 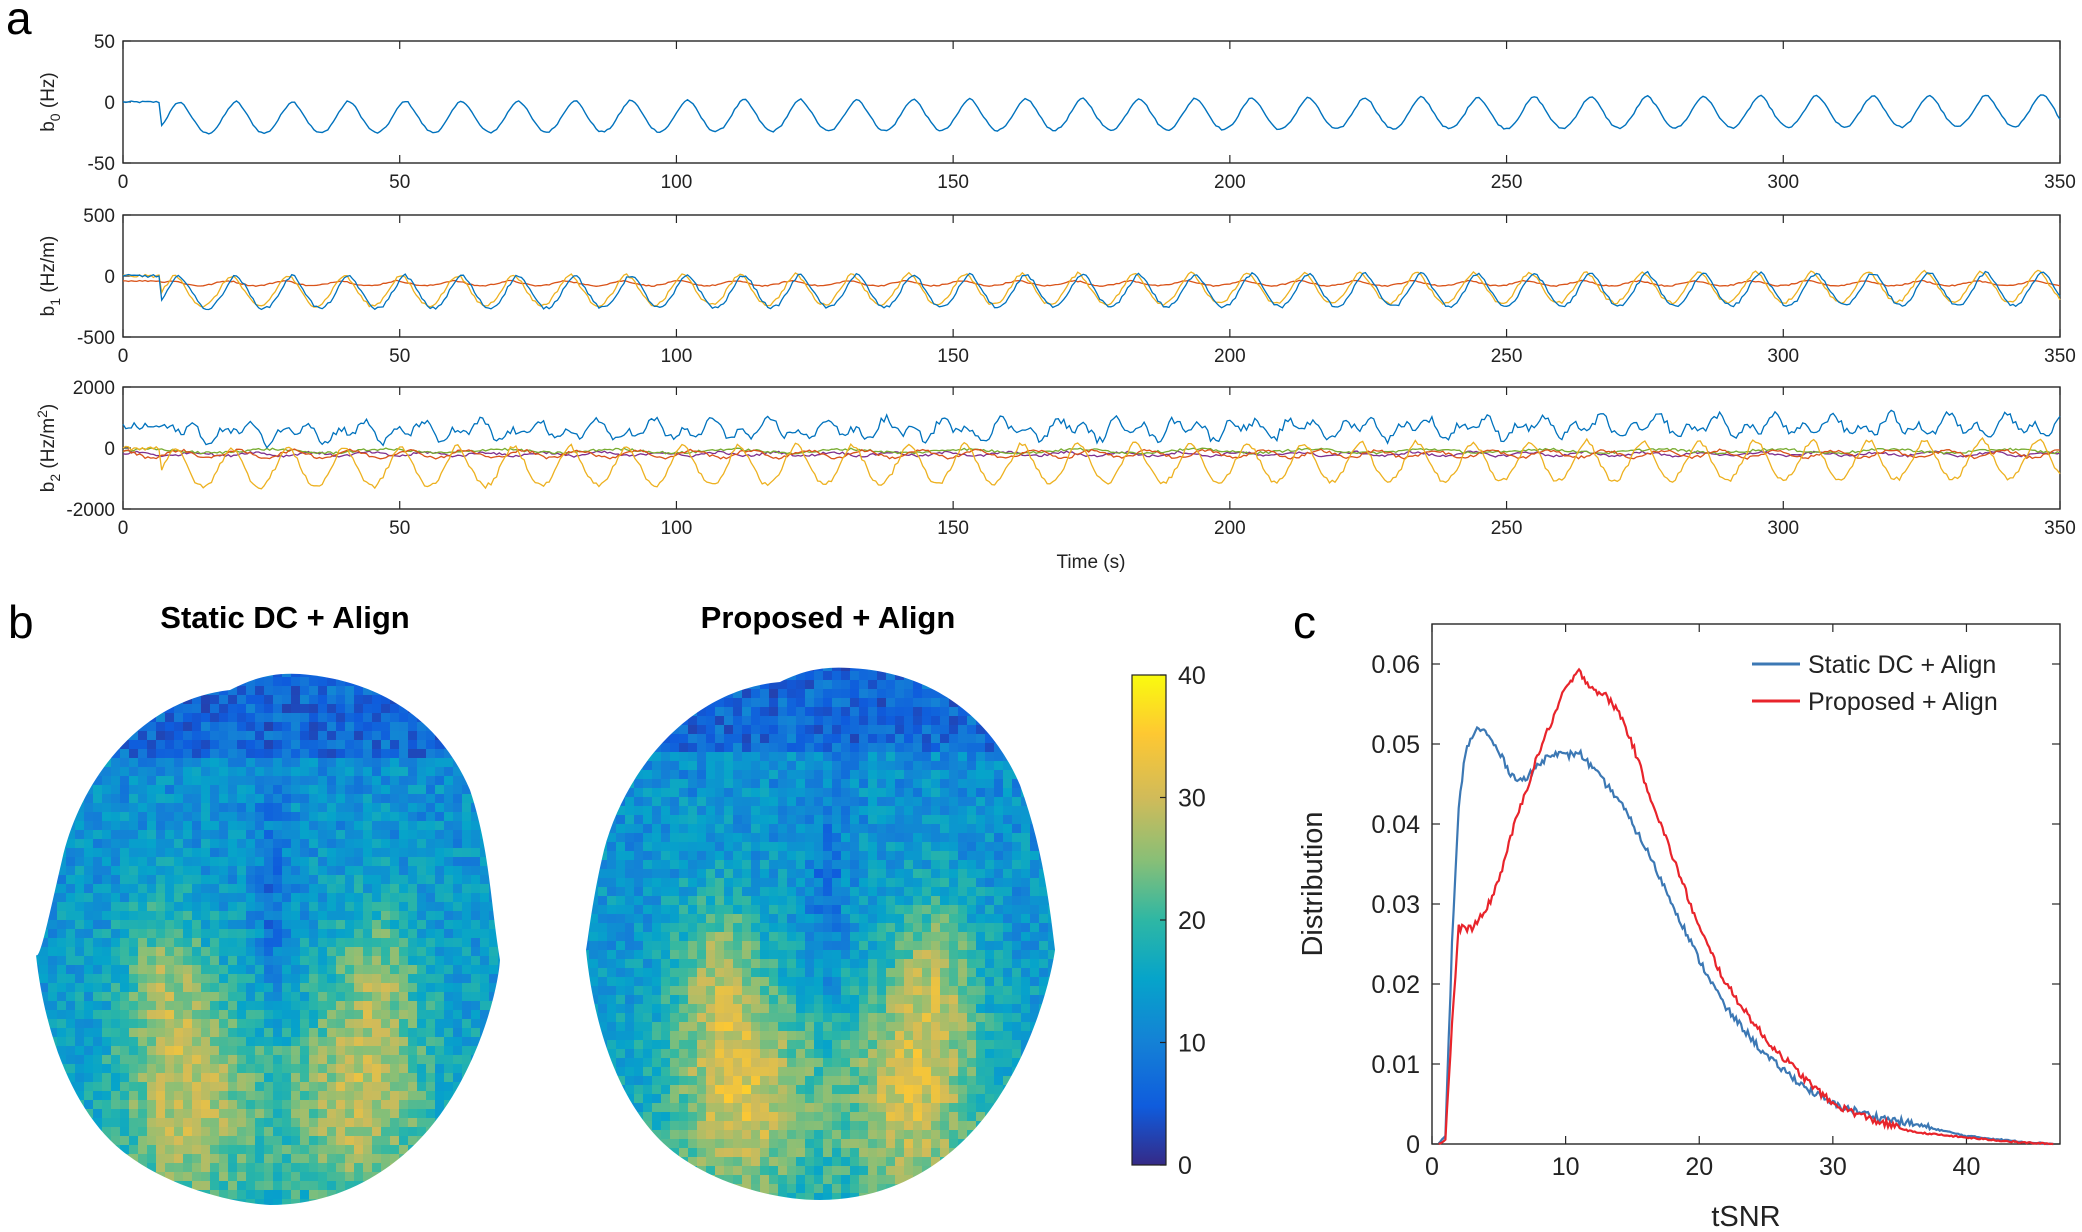 What do you see at coordinates (1783, 356) in the screenshot?
I see `x-tick-label: 300` at bounding box center [1783, 356].